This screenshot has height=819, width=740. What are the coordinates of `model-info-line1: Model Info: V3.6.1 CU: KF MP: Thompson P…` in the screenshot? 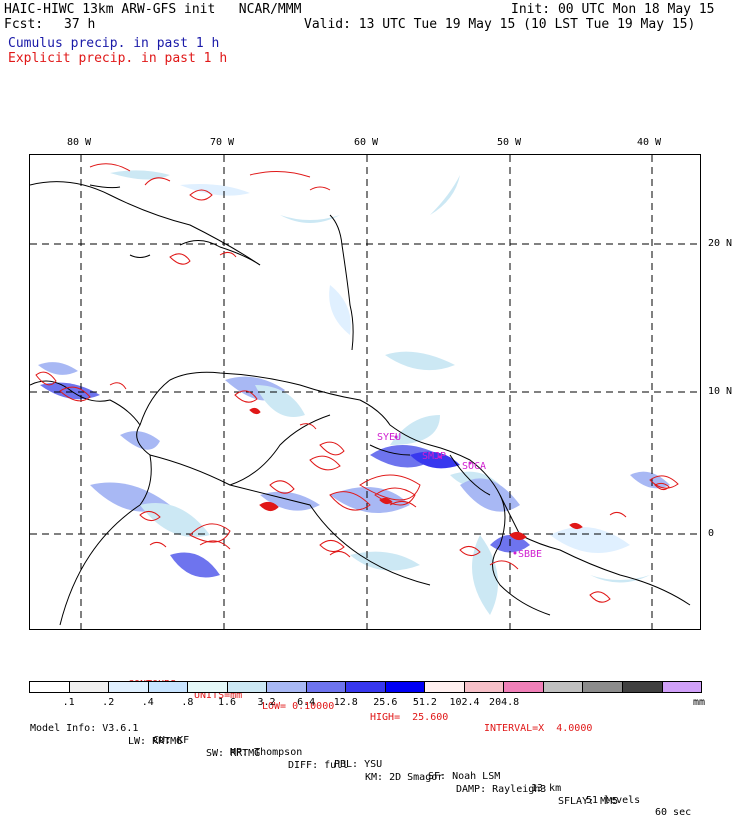 It's located at (370, 764).